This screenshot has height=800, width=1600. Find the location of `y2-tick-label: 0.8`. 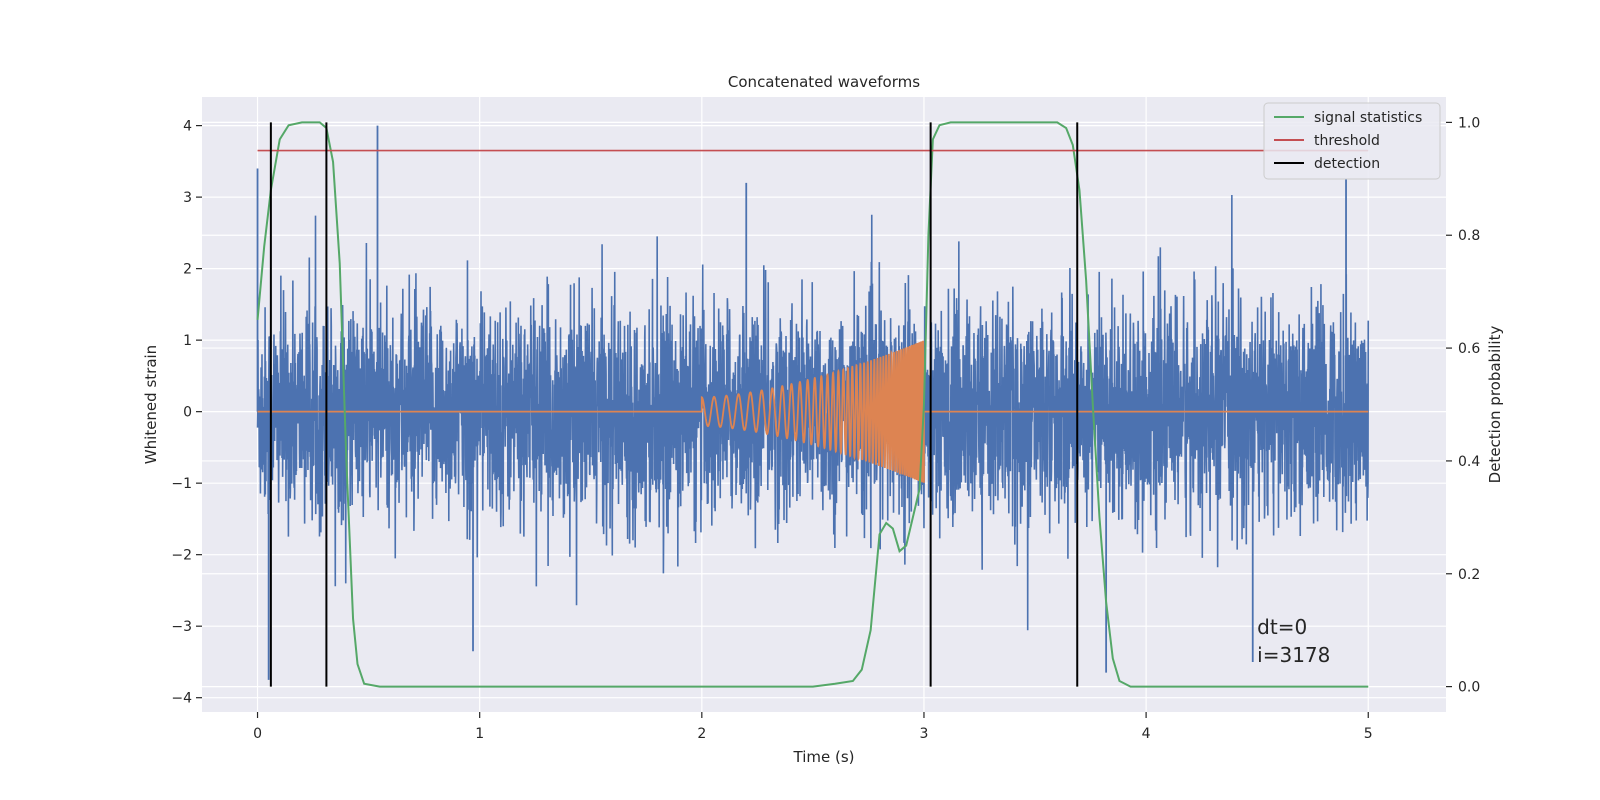

y2-tick-label: 0.8 is located at coordinates (1469, 236).